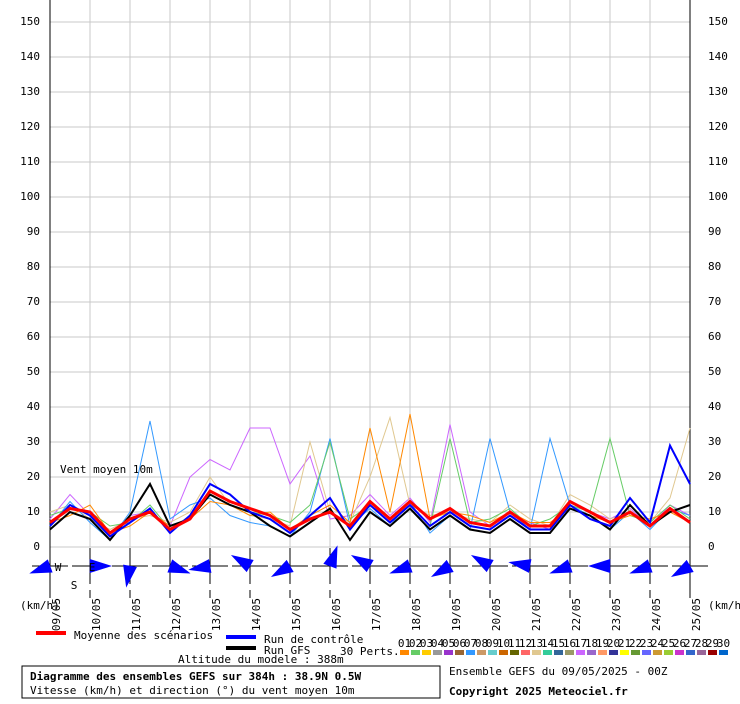  What do you see at coordinates (370, 480) in the screenshot?
I see `perturbation-line` at bounding box center [370, 480].